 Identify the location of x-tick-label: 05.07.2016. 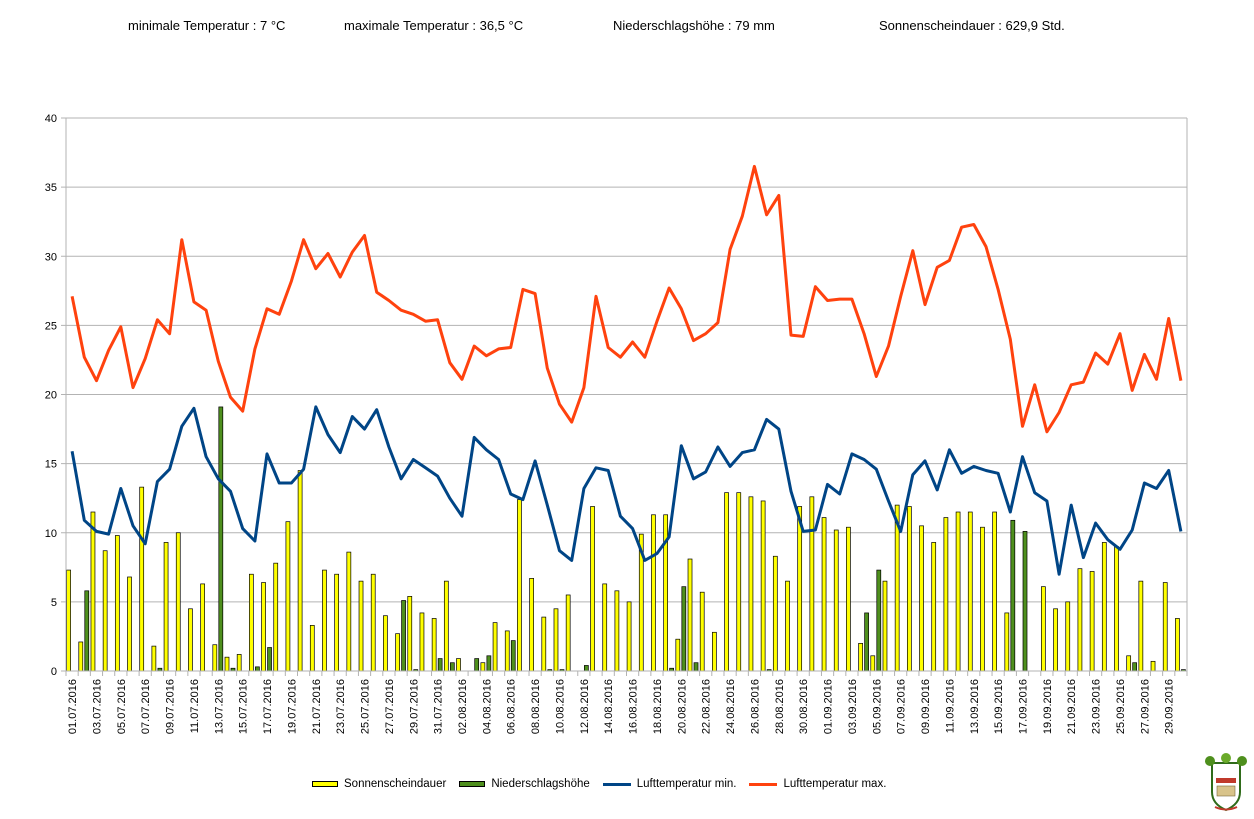
(122, 706).